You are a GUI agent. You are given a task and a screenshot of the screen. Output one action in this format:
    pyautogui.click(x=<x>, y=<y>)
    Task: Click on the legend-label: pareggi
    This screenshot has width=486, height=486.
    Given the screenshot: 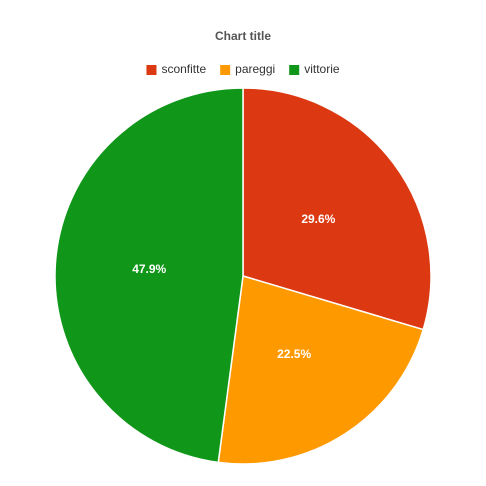 What is the action you would take?
    pyautogui.click(x=255, y=69)
    